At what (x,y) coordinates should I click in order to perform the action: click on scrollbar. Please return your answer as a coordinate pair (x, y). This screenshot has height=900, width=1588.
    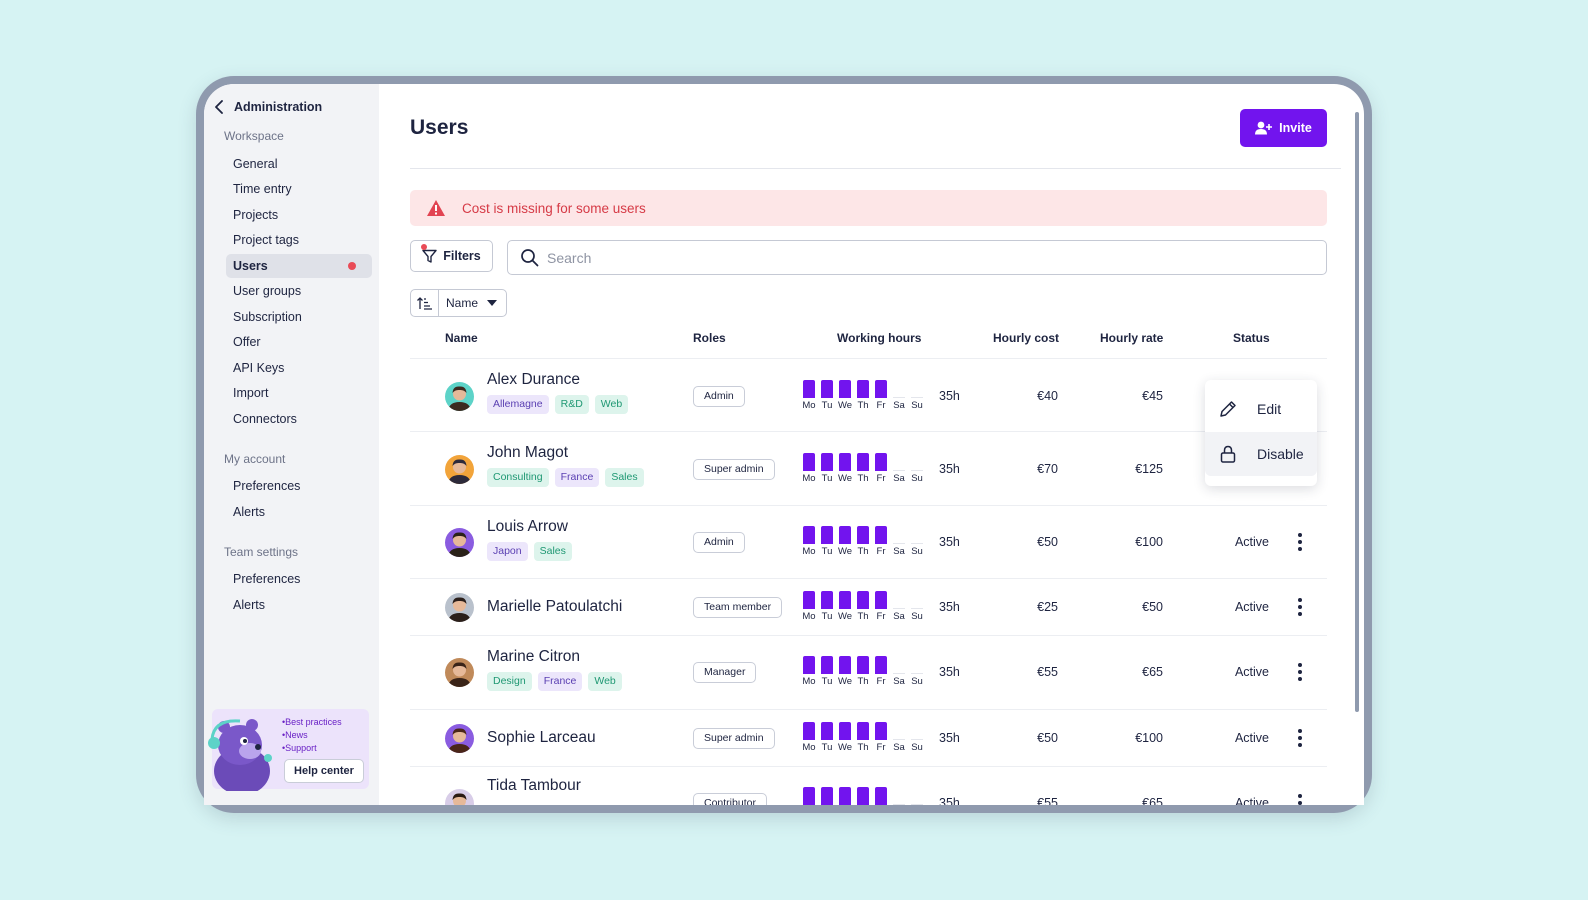
    Looking at the image, I should click on (1357, 412).